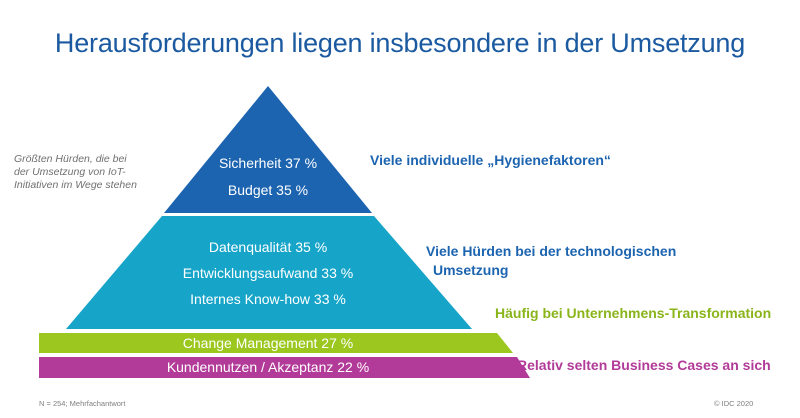 This screenshot has height=418, width=800. I want to click on band2-item: Kundennutzen / Akzeptanz 22 %, so click(268, 367).